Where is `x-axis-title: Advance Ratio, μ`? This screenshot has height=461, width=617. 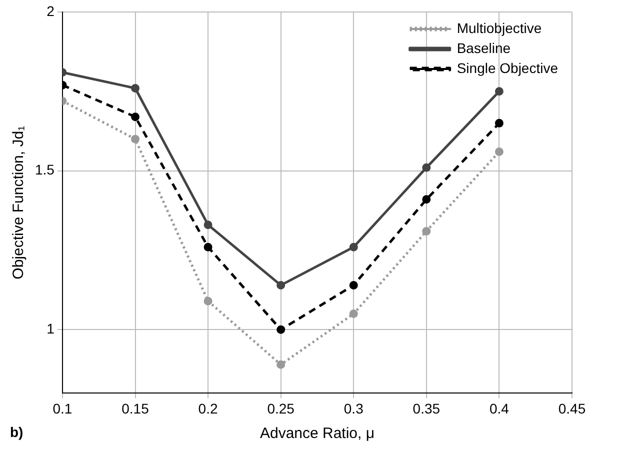
x-axis-title: Advance Ratio, μ is located at coordinates (317, 433).